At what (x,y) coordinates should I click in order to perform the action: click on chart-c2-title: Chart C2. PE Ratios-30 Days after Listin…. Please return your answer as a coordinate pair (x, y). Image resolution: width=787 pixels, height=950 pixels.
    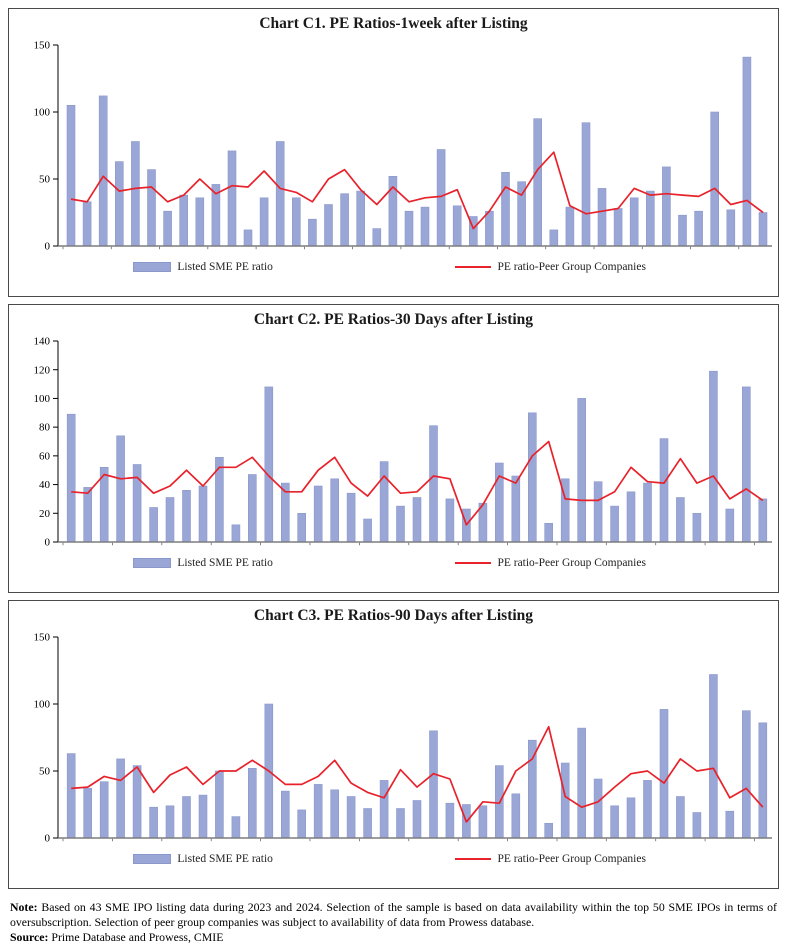
    Looking at the image, I should click on (393, 319).